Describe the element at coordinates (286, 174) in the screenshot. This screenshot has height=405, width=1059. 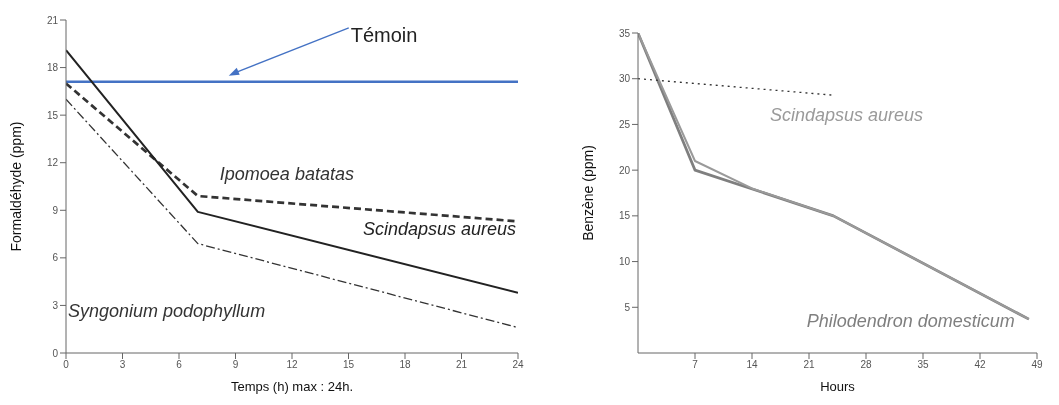
I see `series-label: Ipomoea batatas` at that location.